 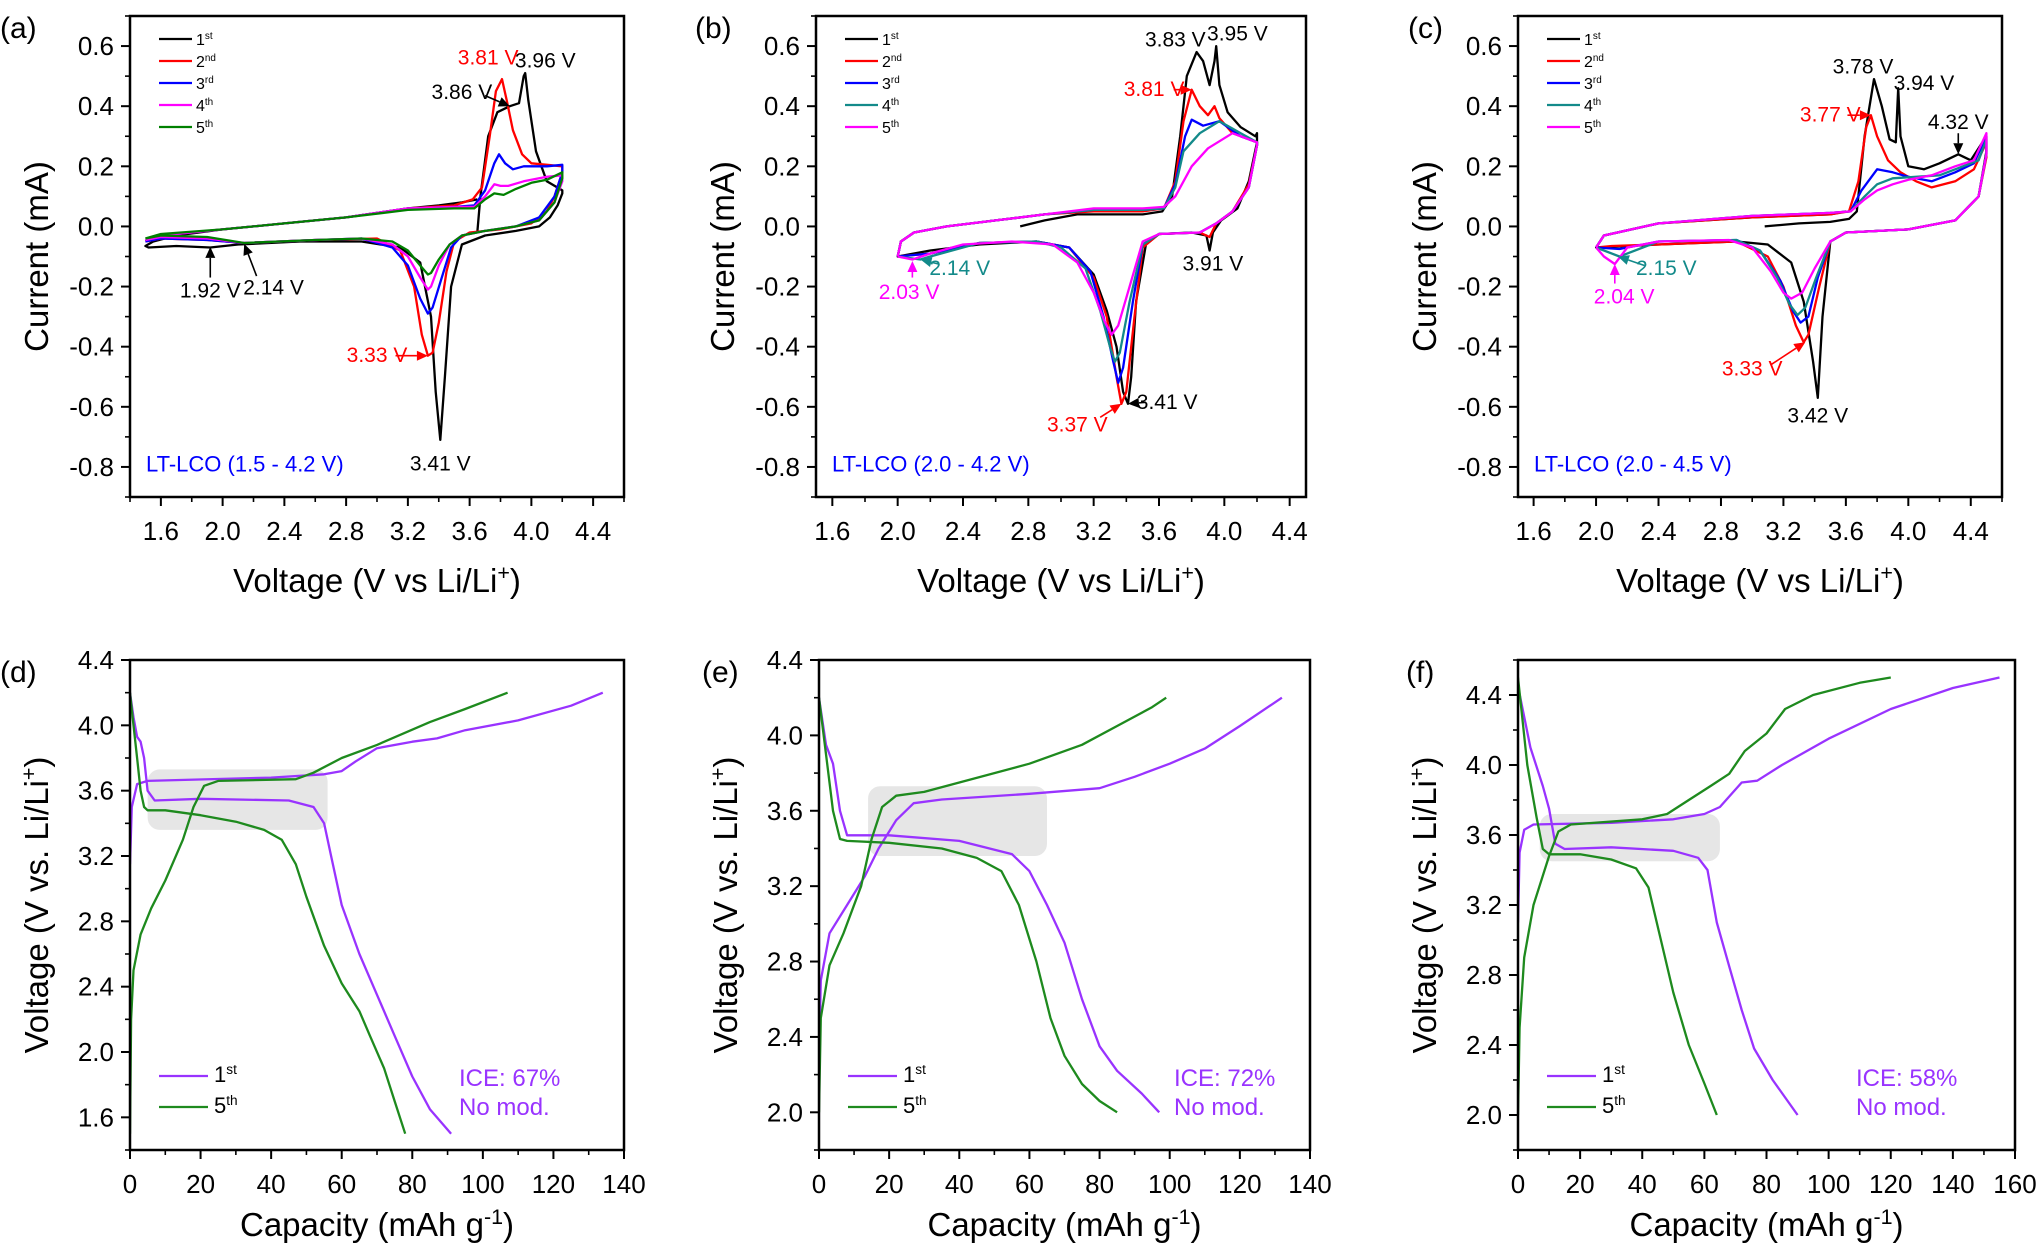 What do you see at coordinates (832, 531) in the screenshot?
I see `x-tick-label: 1.6` at bounding box center [832, 531].